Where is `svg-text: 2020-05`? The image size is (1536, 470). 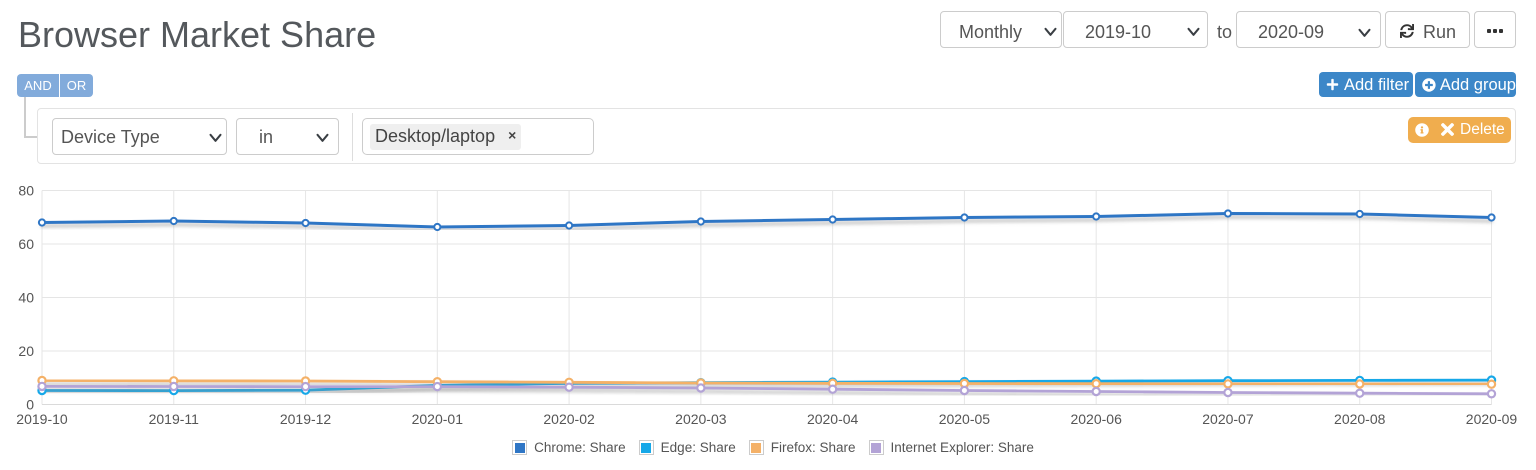
svg-text: 2020-05 is located at coordinates (965, 419).